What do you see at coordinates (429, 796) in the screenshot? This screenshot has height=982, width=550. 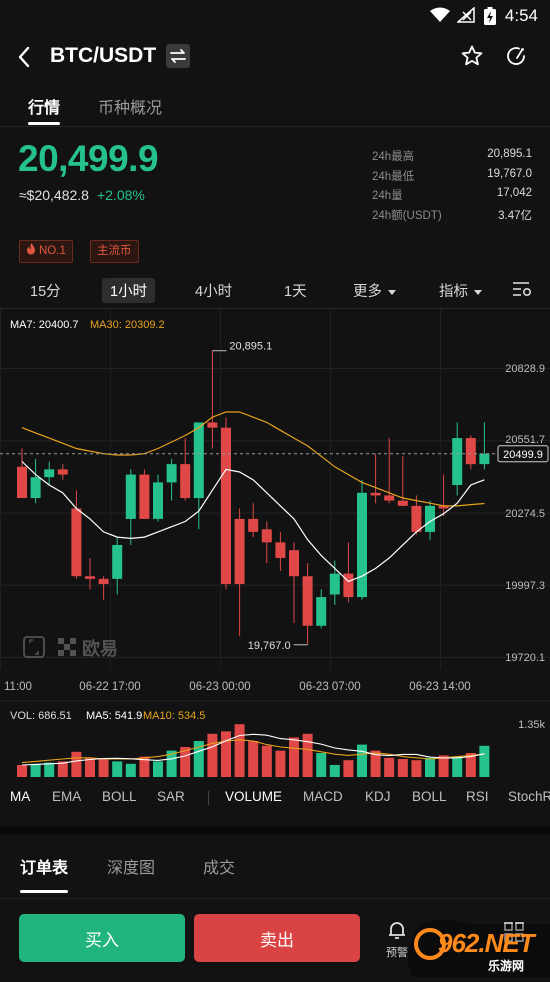 I see `indicator-boll-sub: BOLL` at bounding box center [429, 796].